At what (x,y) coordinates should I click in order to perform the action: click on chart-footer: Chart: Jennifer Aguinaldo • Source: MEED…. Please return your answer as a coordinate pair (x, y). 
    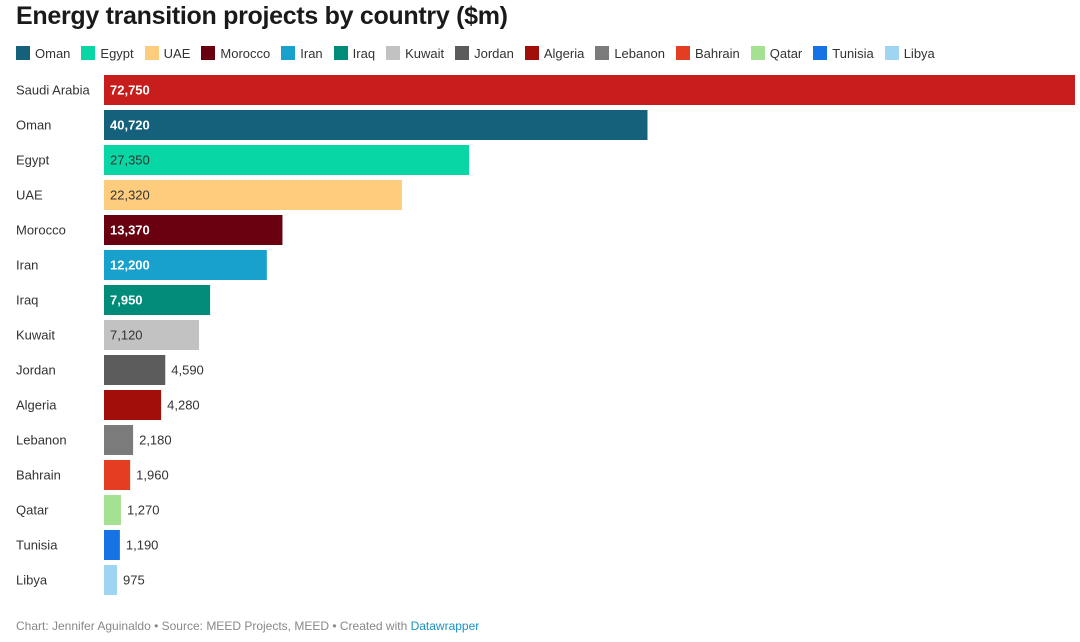
    Looking at the image, I should click on (247, 626).